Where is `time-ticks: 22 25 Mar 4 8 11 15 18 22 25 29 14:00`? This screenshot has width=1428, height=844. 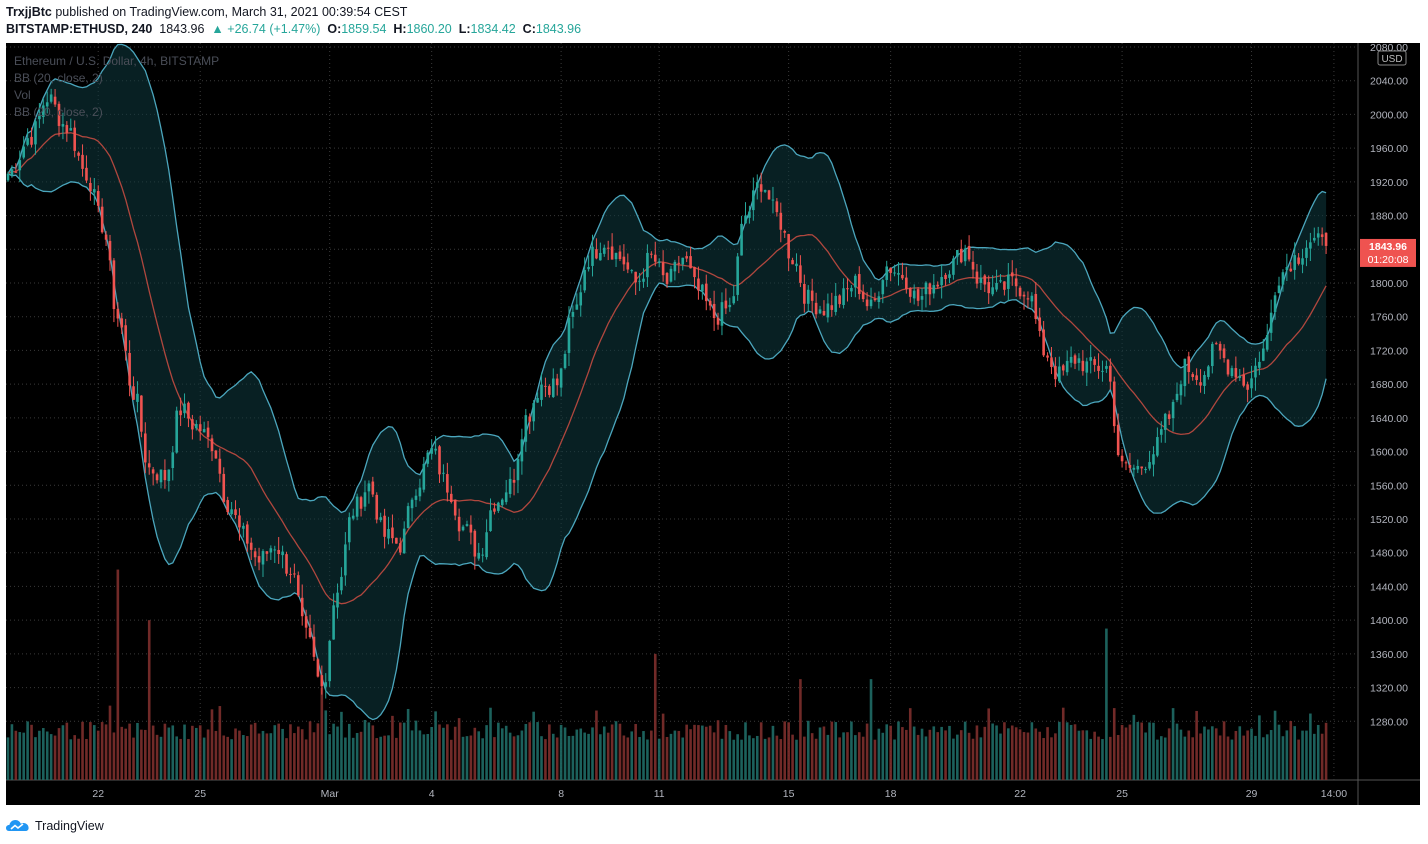 time-ticks: 22 25 Mar 4 8 11 15 18 22 25 29 14:00 is located at coordinates (719, 794).